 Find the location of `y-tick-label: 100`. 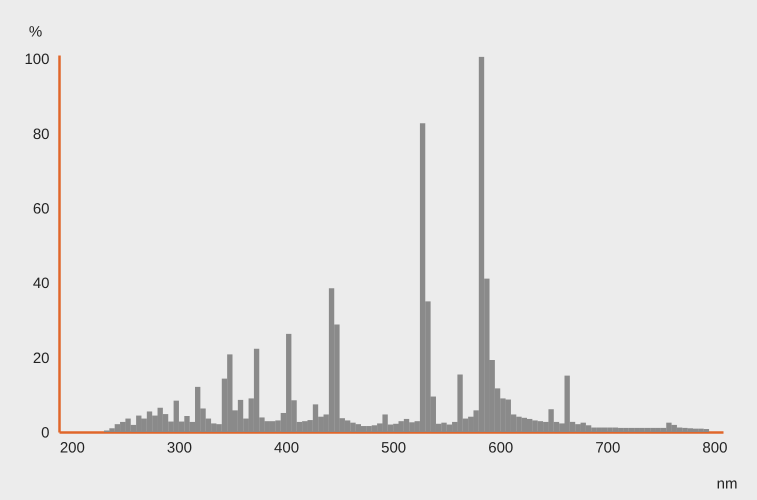

y-tick-label: 100 is located at coordinates (37, 59).